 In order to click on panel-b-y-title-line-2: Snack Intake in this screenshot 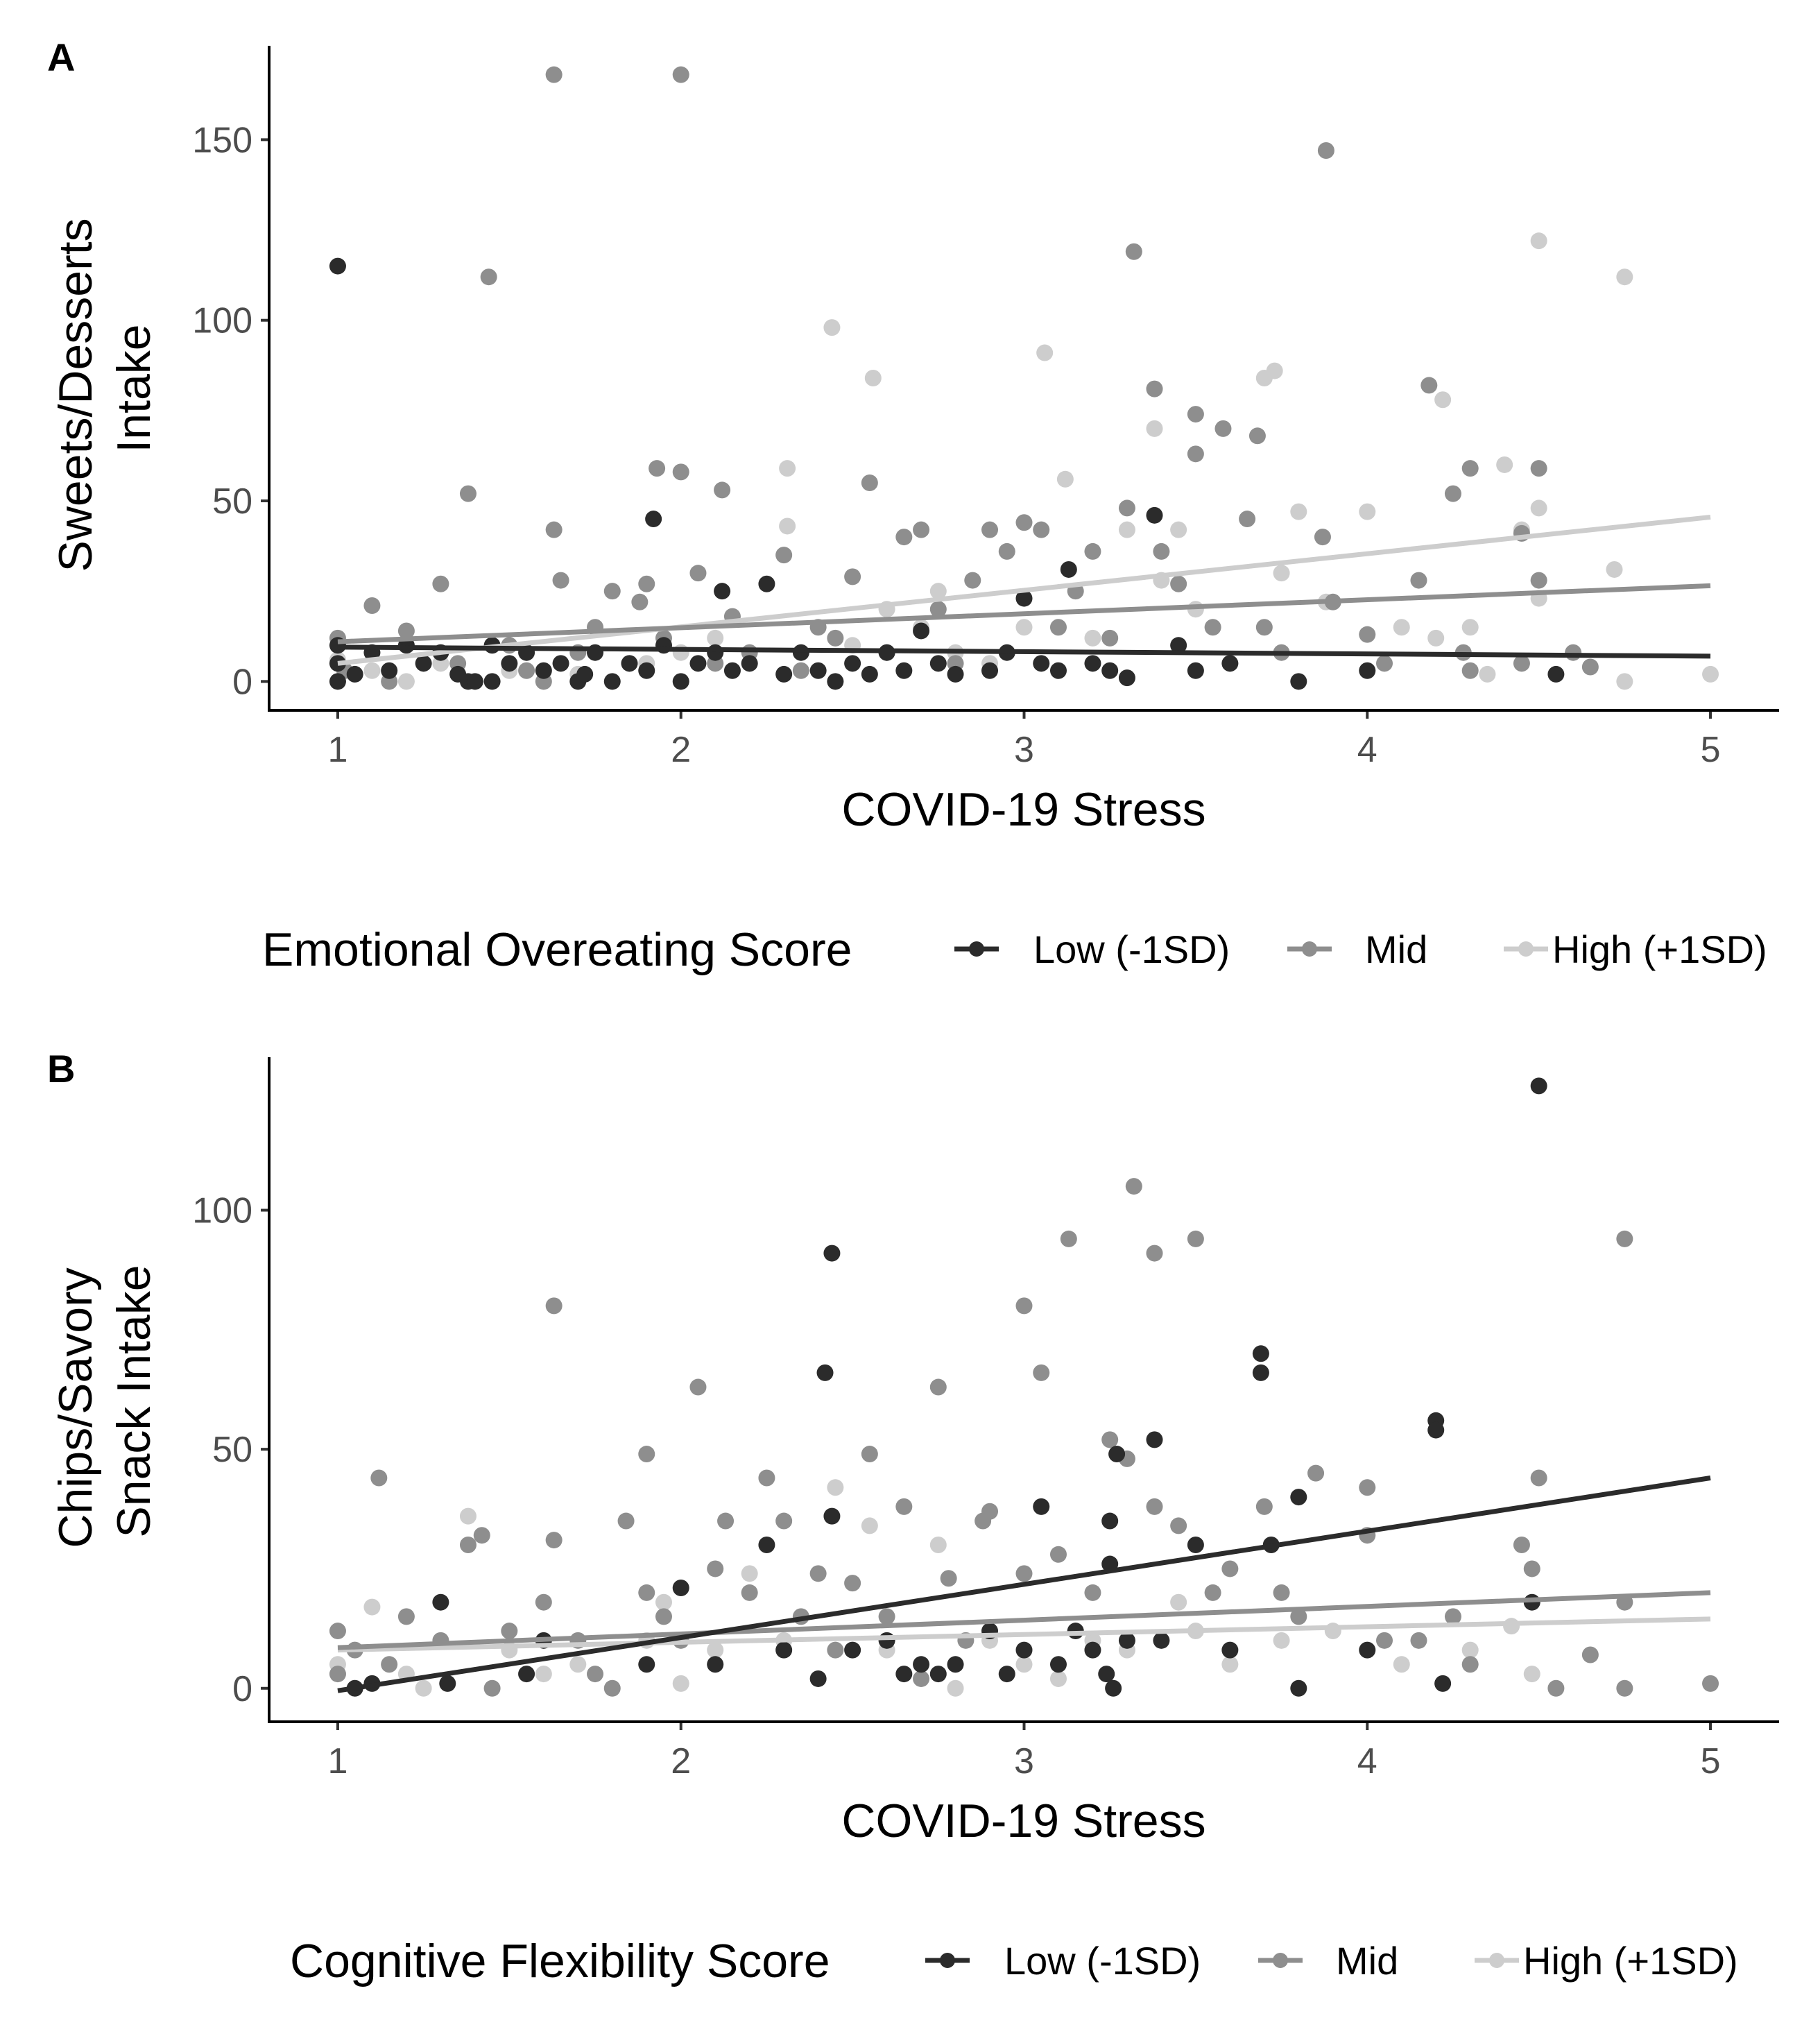, I will do `click(134, 1401)`.